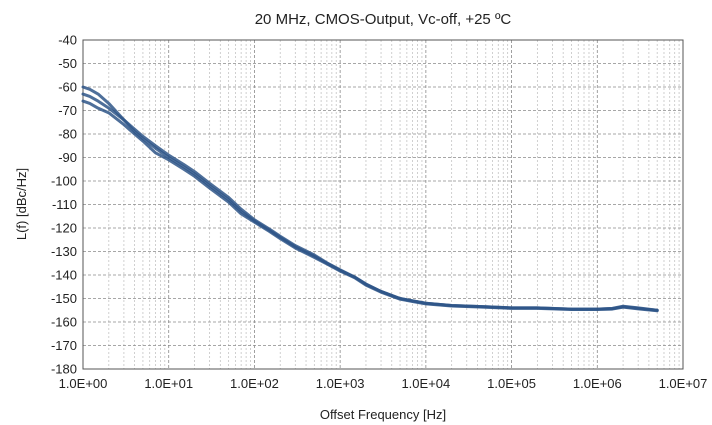 Image resolution: width=712 pixels, height=425 pixels. What do you see at coordinates (67, 110) in the screenshot?
I see `y-tick-label: -70` at bounding box center [67, 110].